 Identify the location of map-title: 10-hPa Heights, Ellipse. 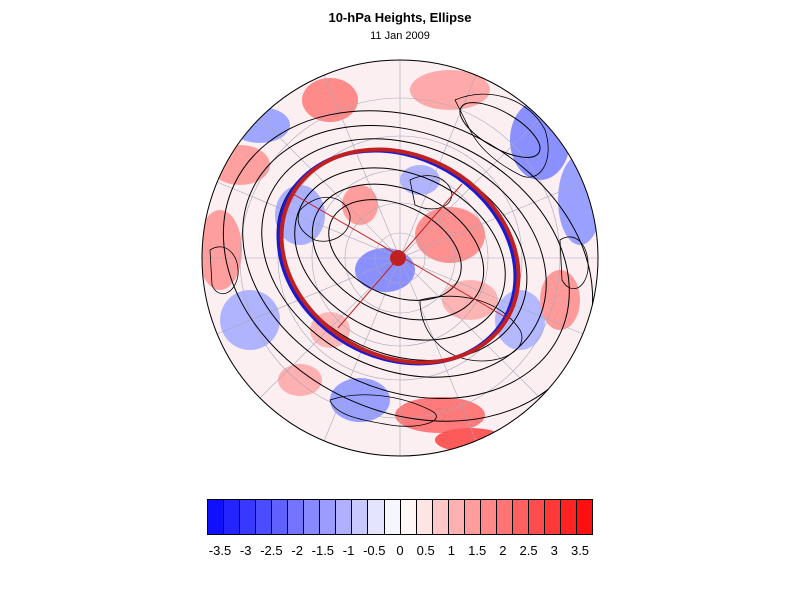
(400, 17).